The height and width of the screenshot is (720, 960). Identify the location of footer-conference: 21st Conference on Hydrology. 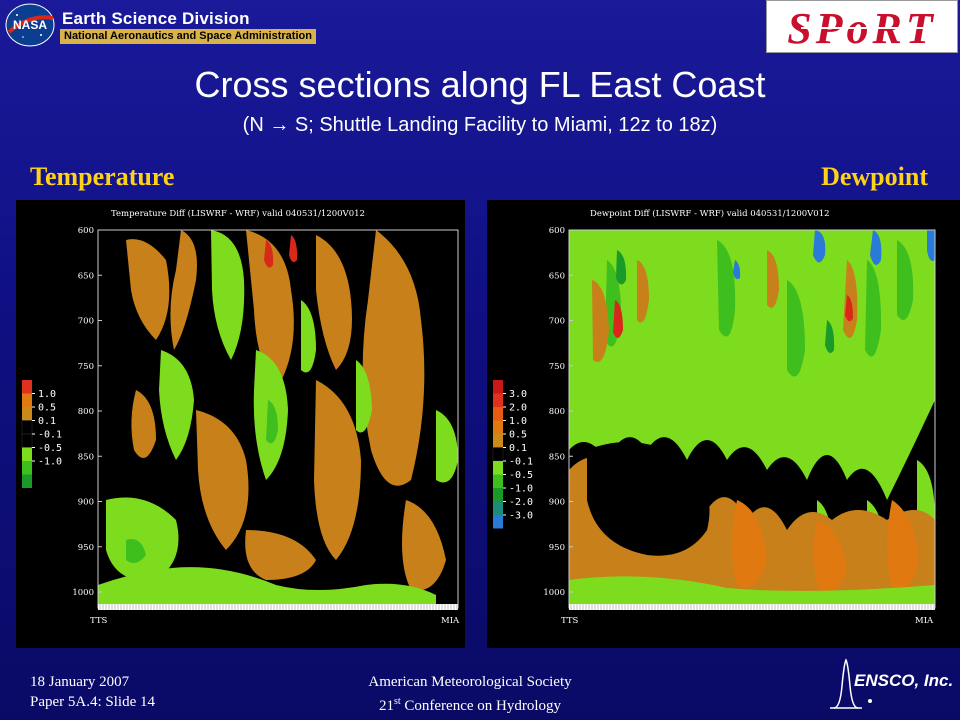
(470, 704).